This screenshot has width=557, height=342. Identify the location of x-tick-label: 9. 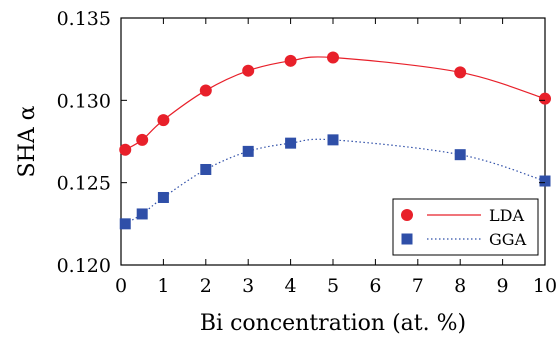
(503, 286).